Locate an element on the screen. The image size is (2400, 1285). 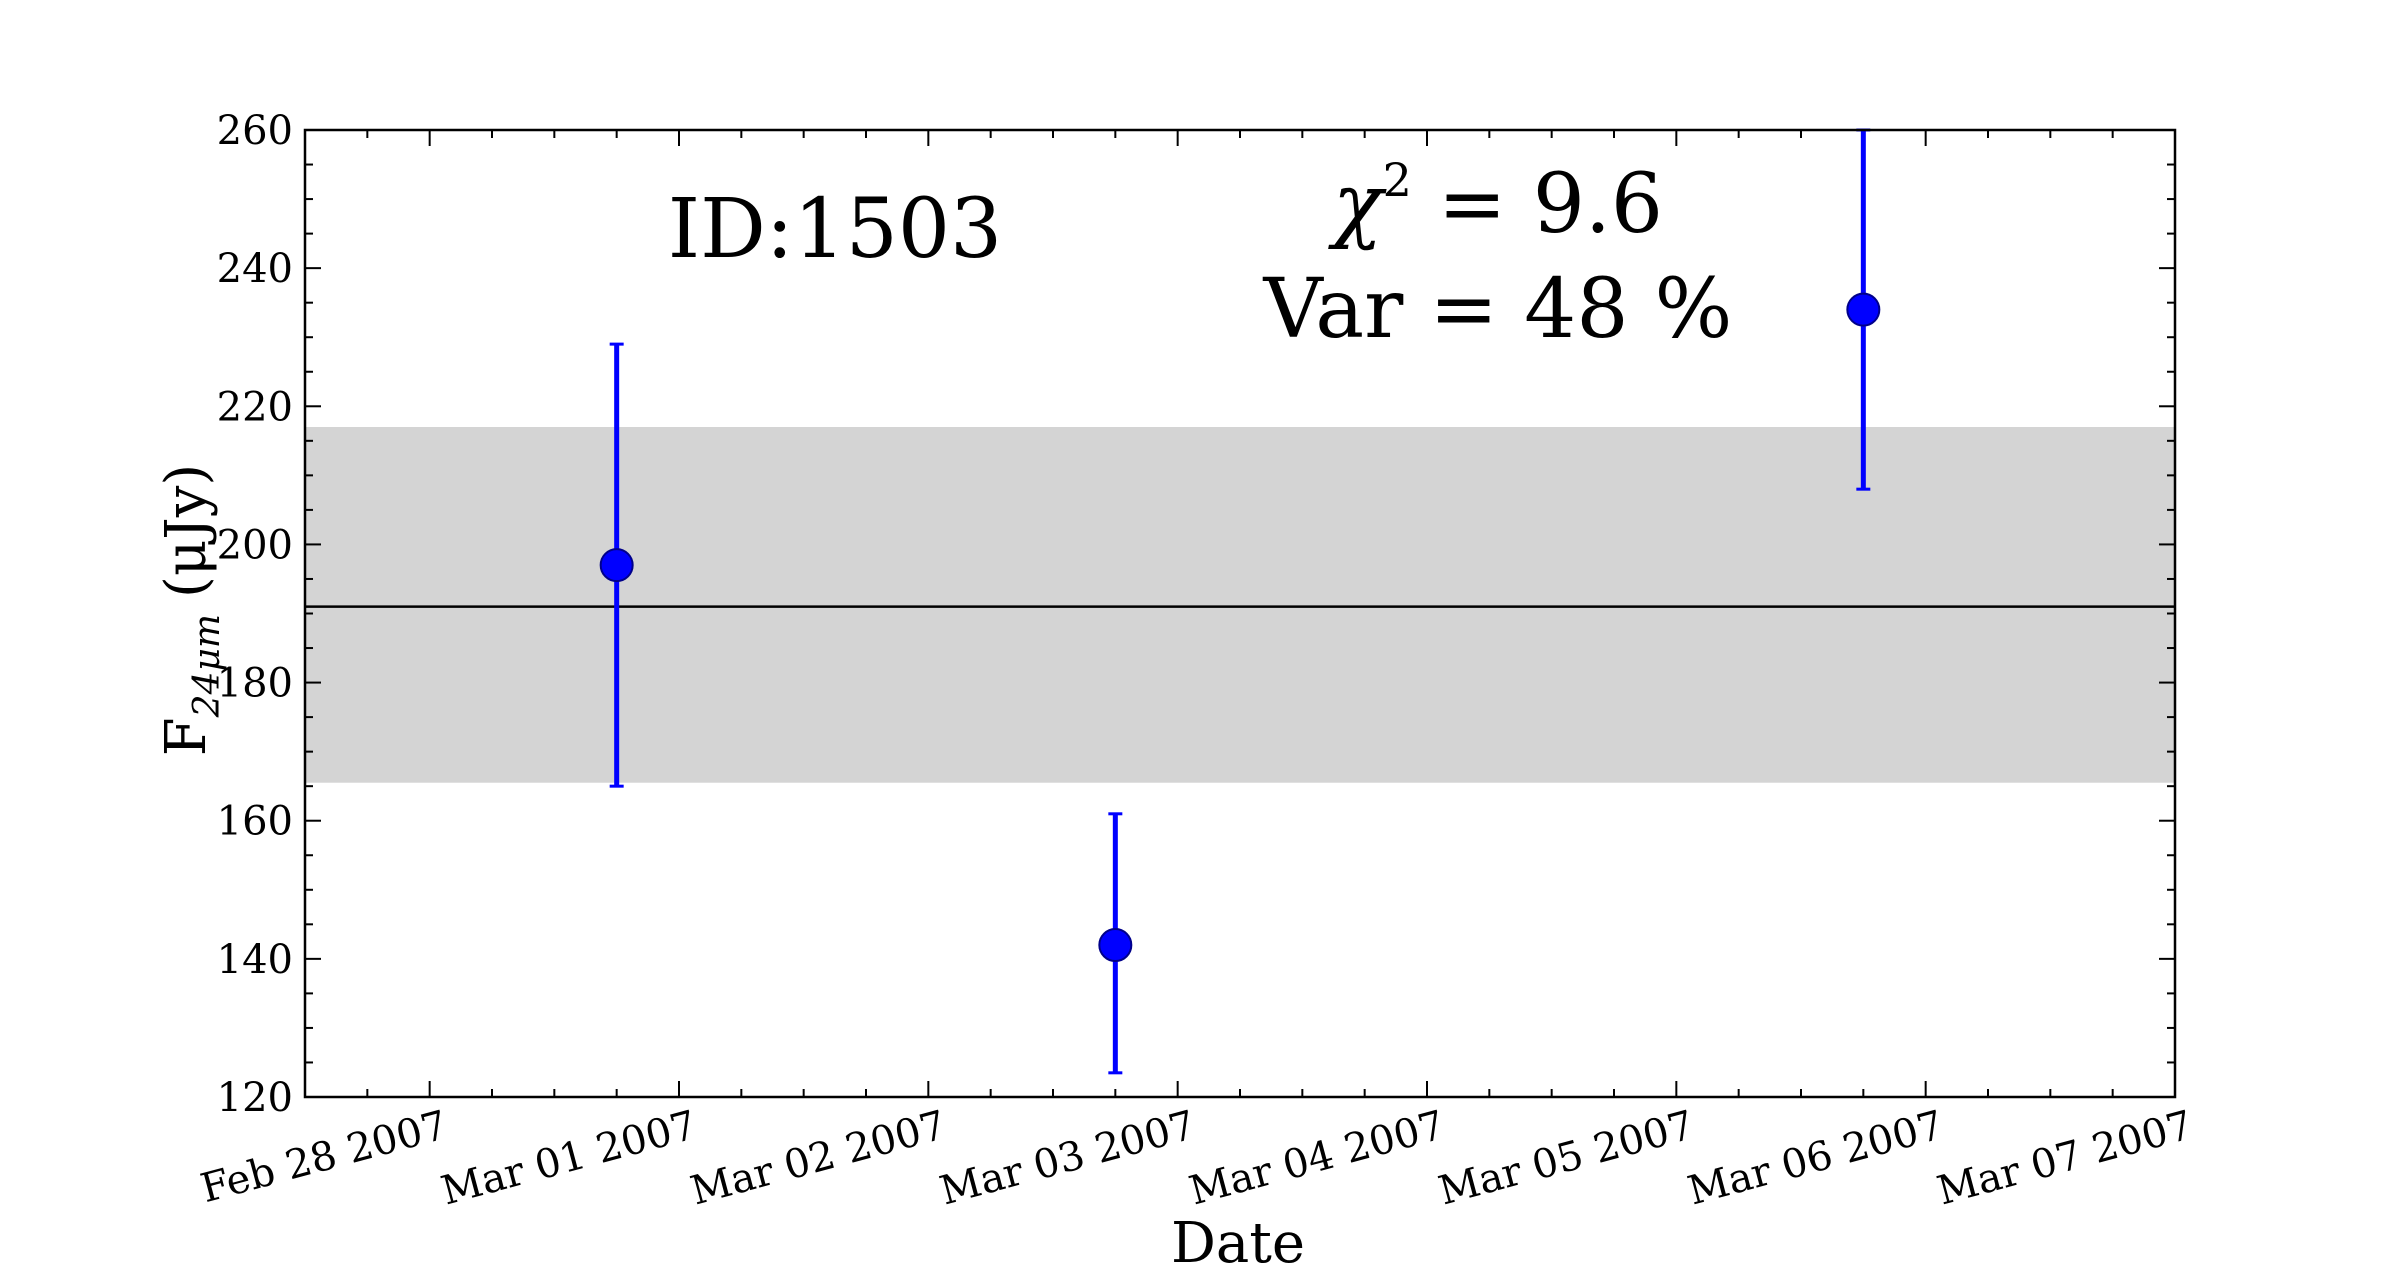
y-axis-title: F24μm (μJy) is located at coordinates (191, 610).